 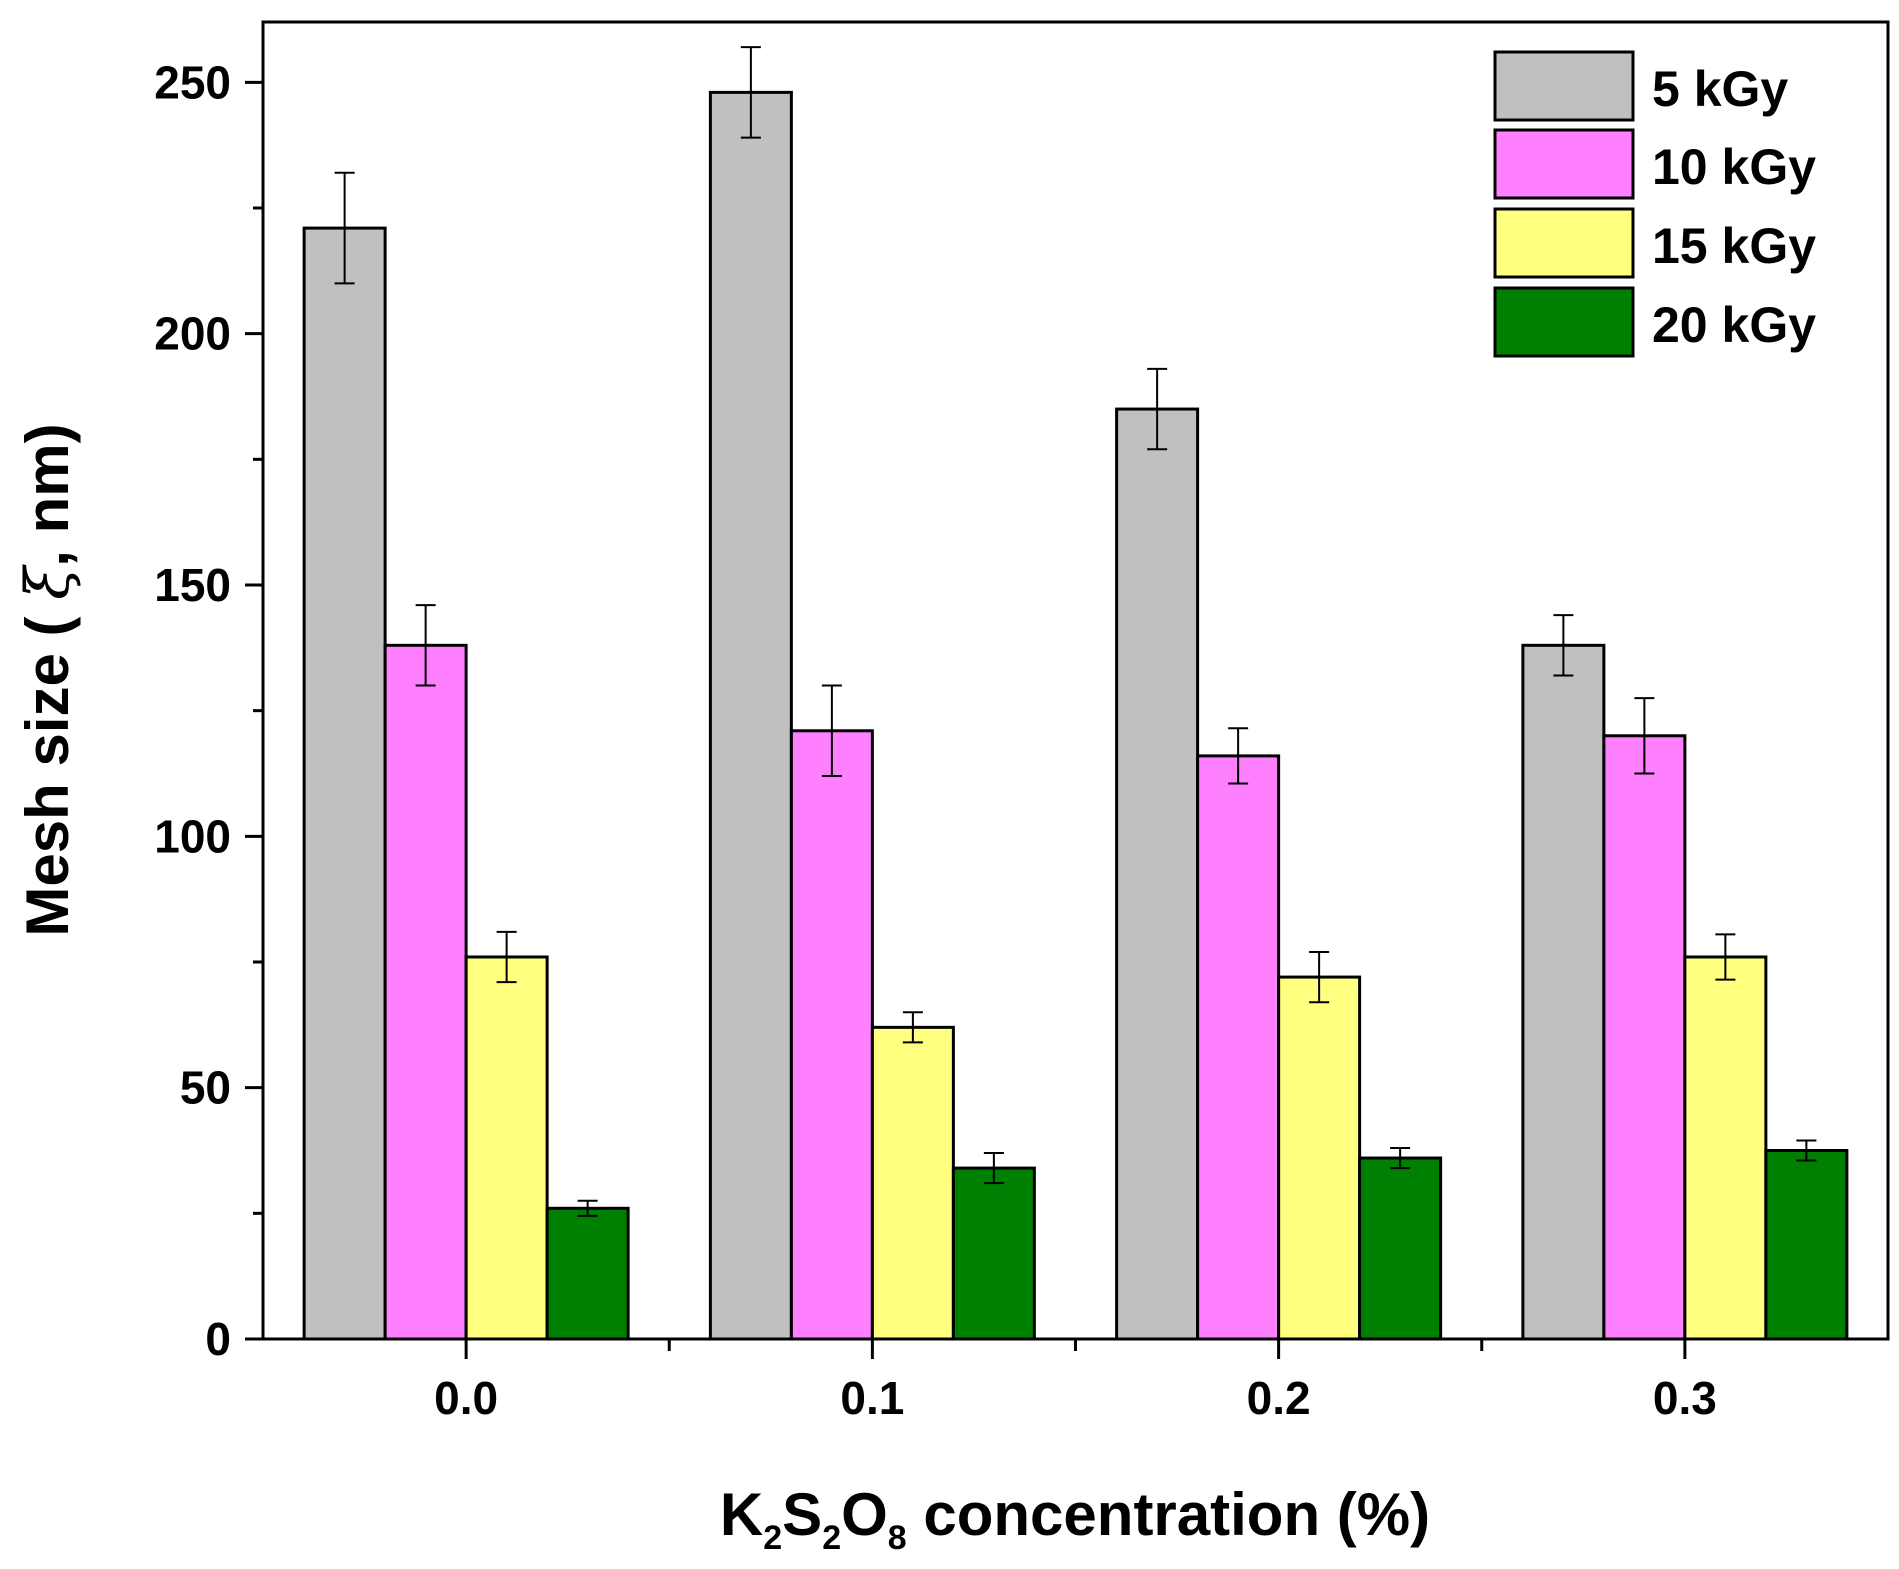 What do you see at coordinates (1564, 86) in the screenshot?
I see `legend-swatch-5kgy` at bounding box center [1564, 86].